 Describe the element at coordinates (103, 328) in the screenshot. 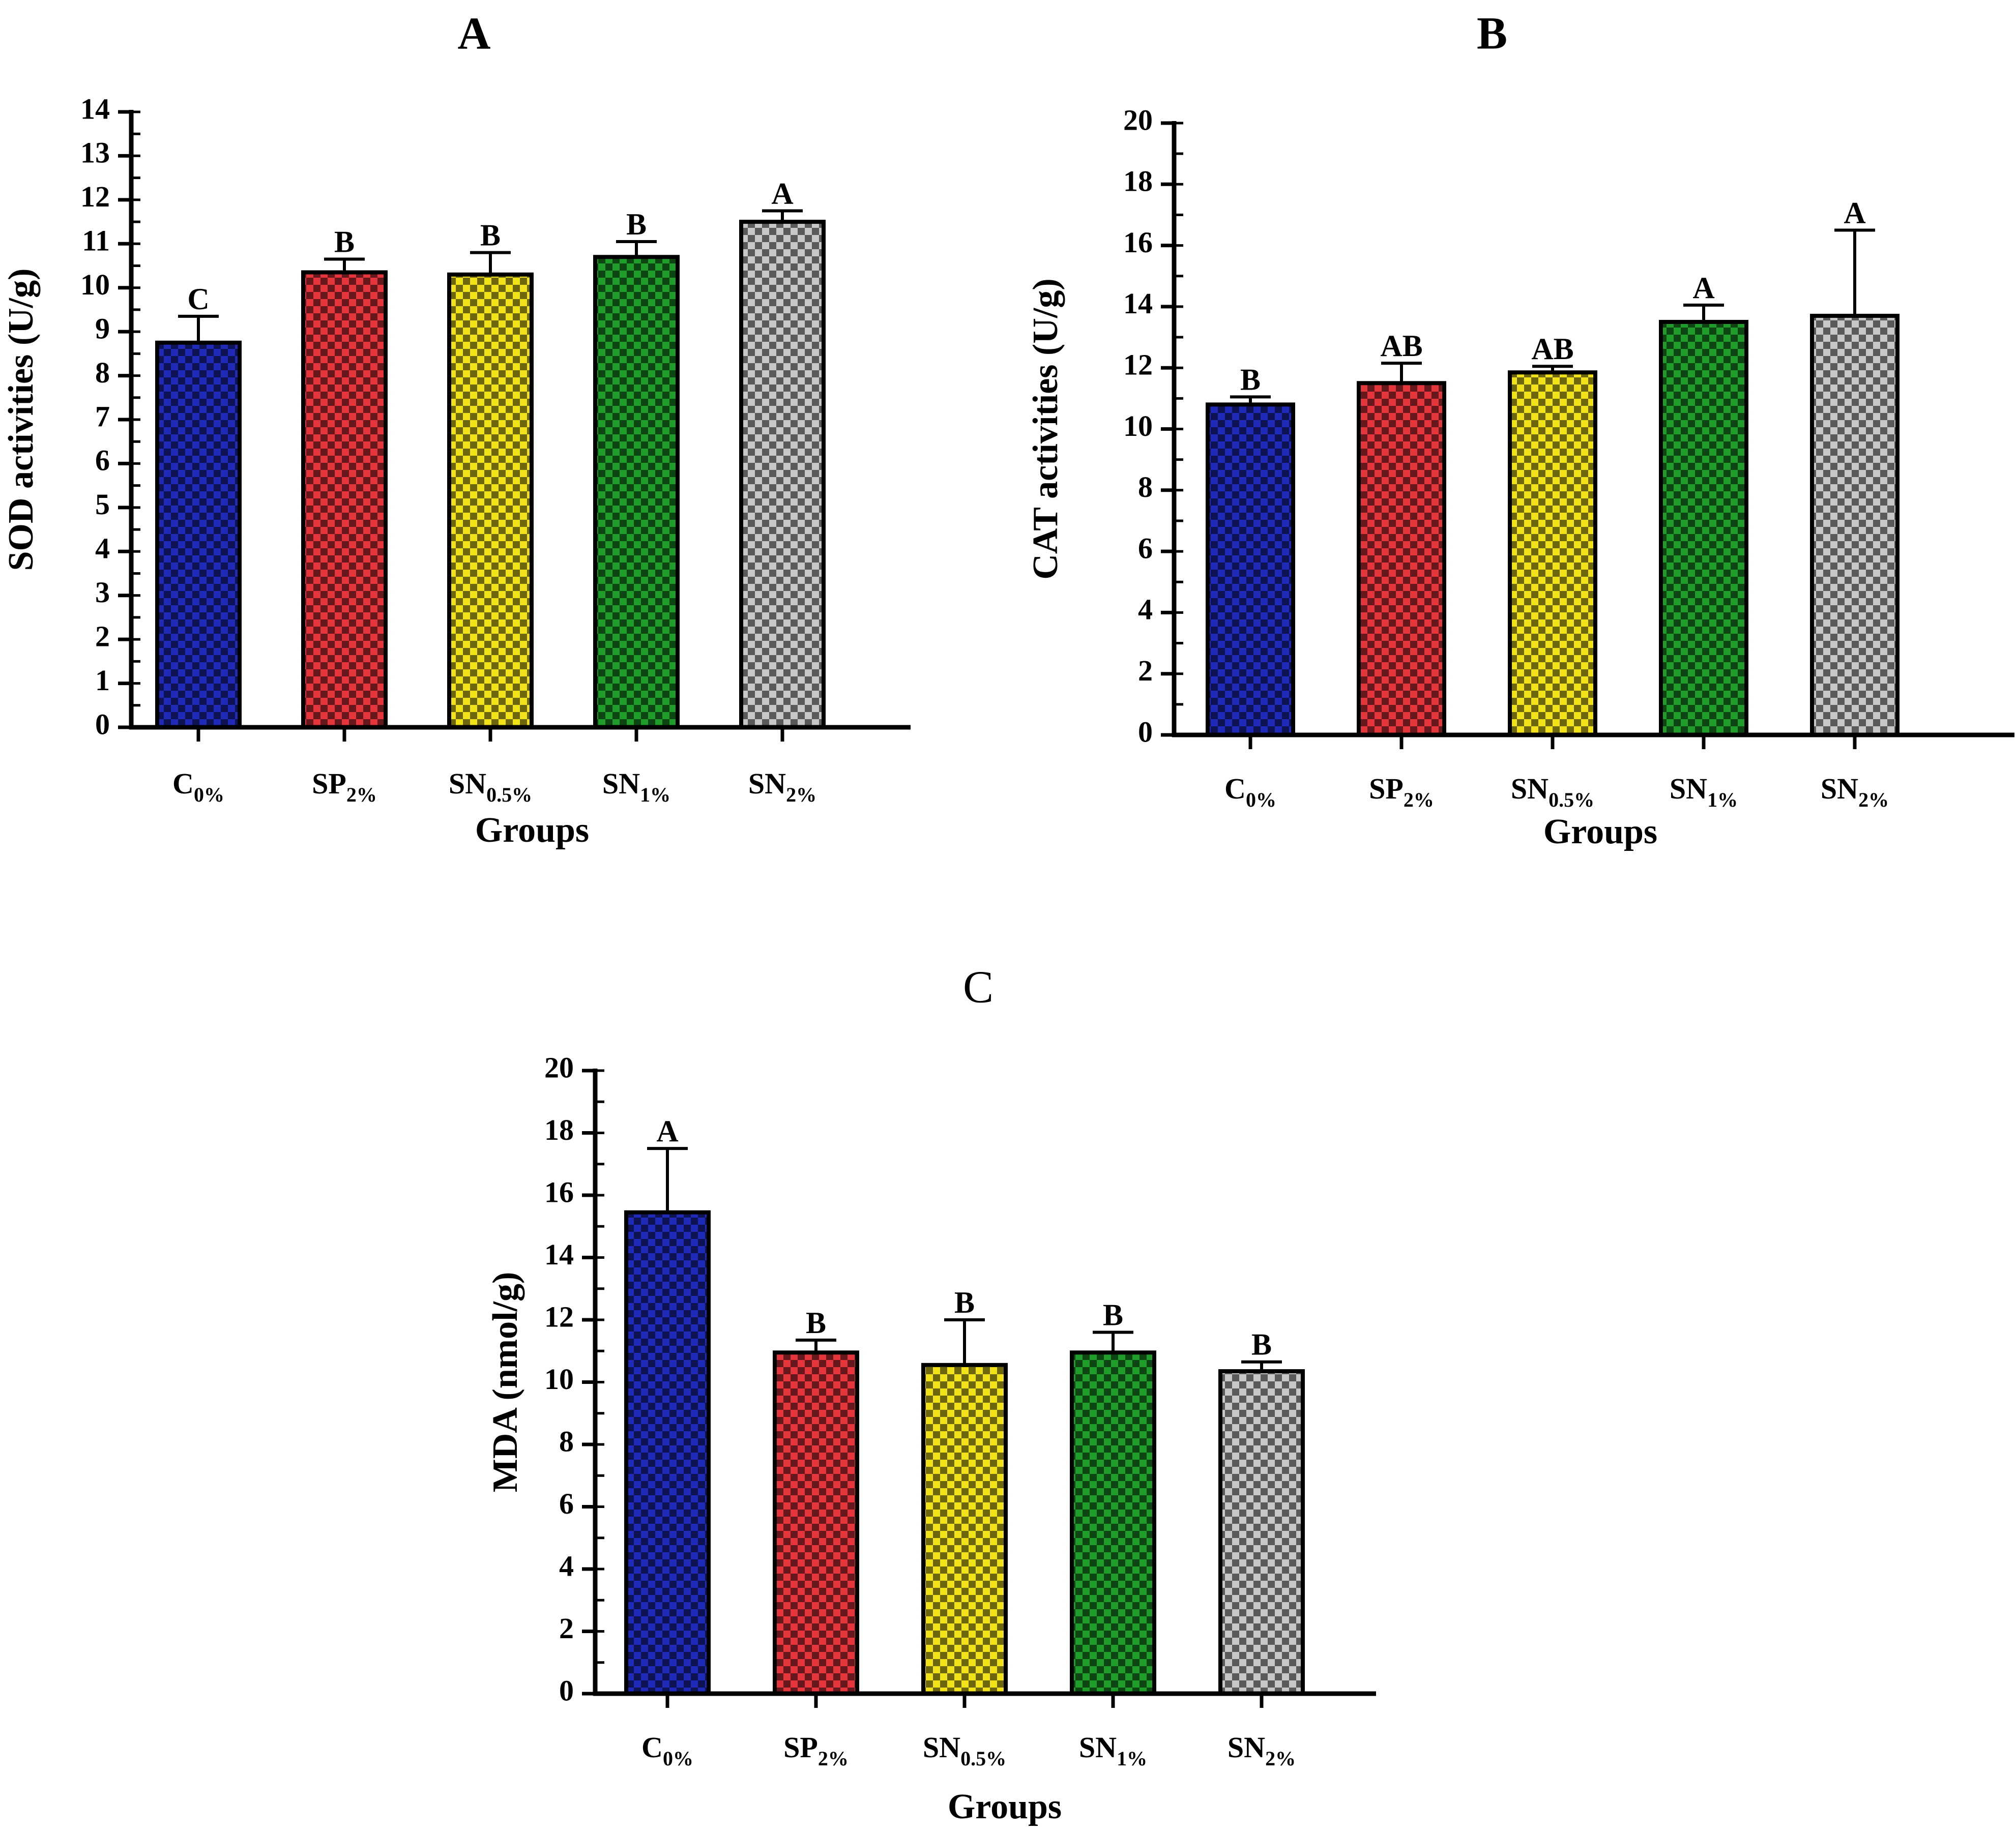

I see `y-tick-label: 9` at that location.